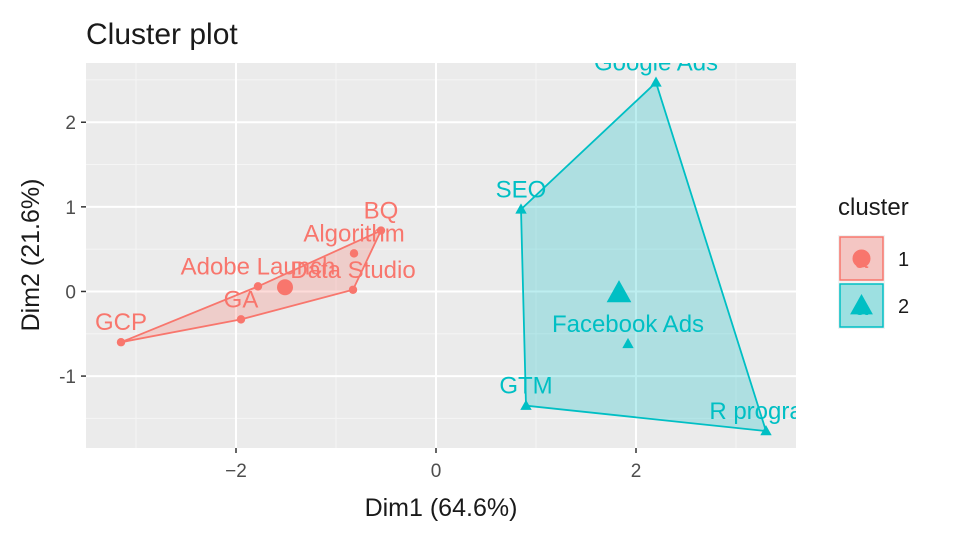 This screenshot has height=538, width=958. Describe the element at coordinates (636, 471) in the screenshot. I see `x-tick-label: 2` at that location.